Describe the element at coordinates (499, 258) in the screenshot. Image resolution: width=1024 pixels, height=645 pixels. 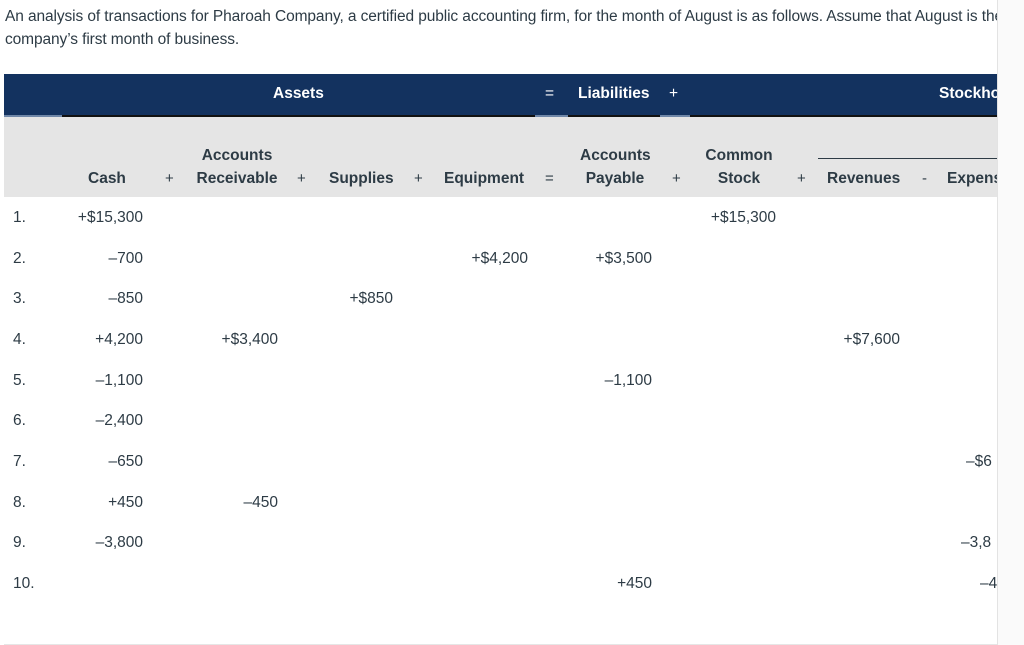
I see `cell-equipment: +$4,200` at that location.